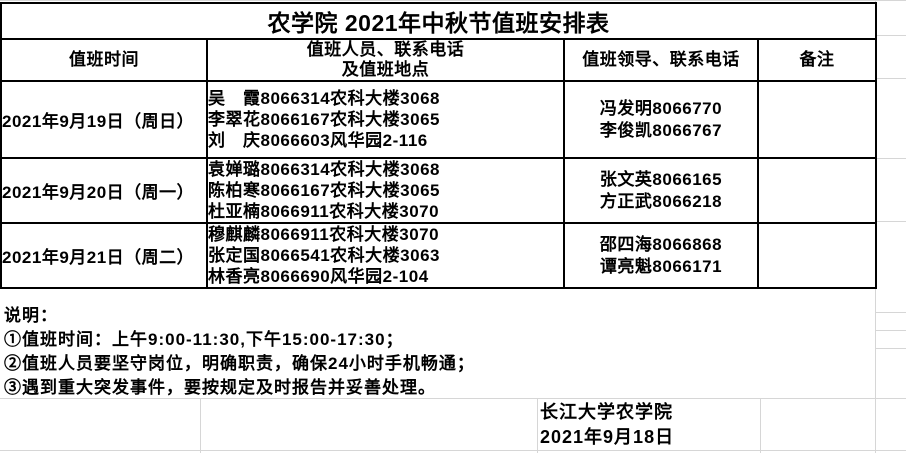  Describe the element at coordinates (220, 387) in the screenshot. I see `note-item-3: ③遇到重大突发事件，要按规定及时报告并妥善处理。` at that location.